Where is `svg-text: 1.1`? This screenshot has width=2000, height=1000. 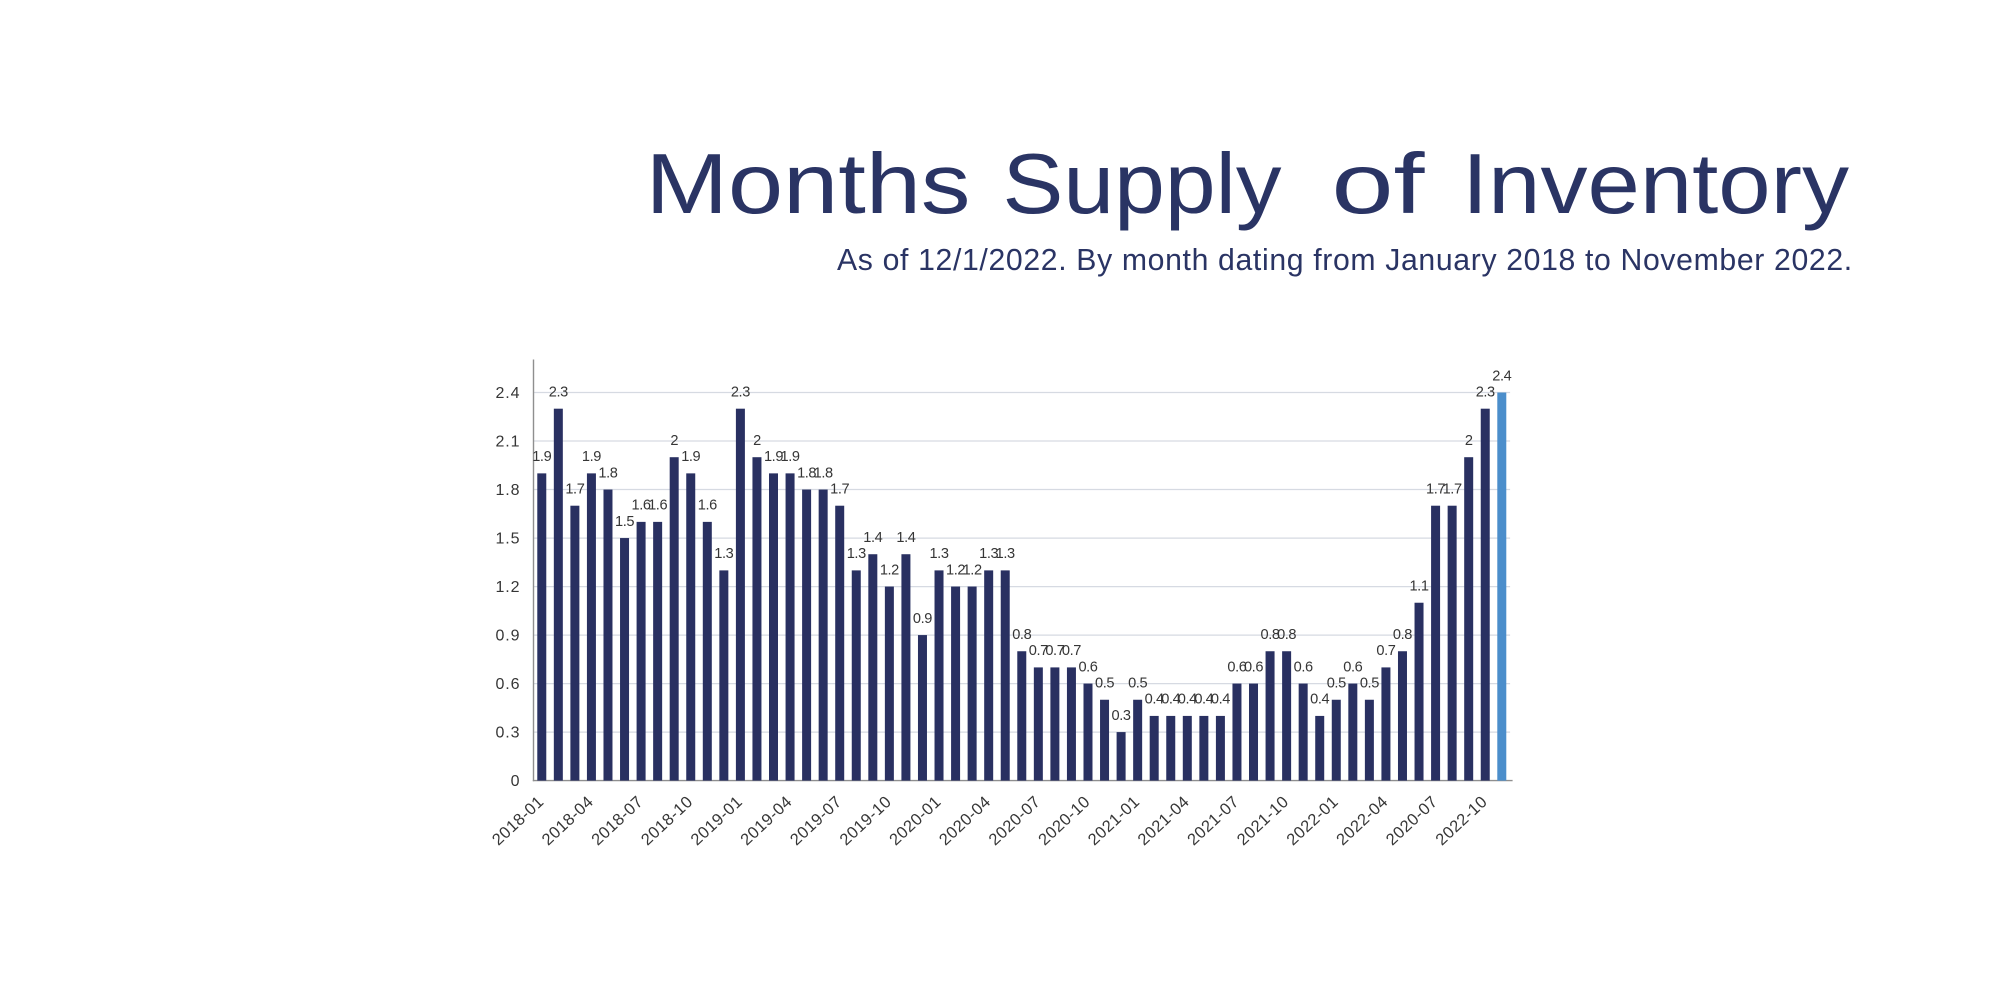
svg-text: 1.1 is located at coordinates (1418, 587).